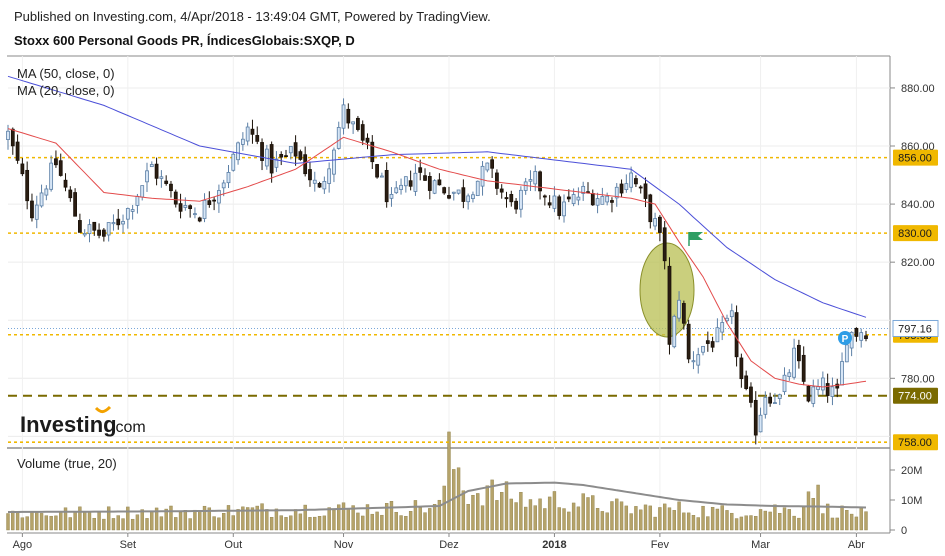  I want to click on price-tick-label: 860.00, so click(918, 147).